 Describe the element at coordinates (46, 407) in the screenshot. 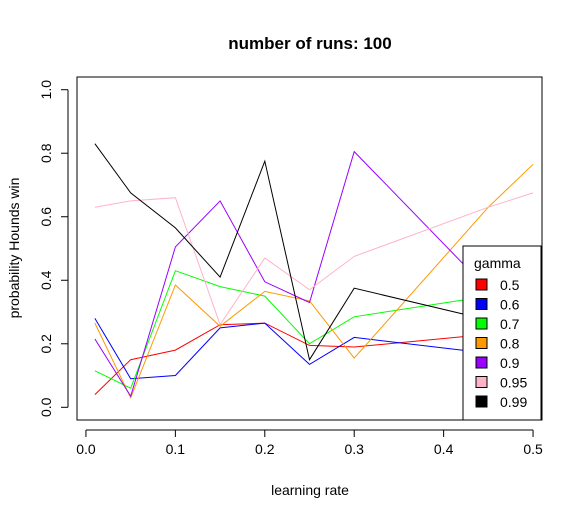

I see `y-tick-label-0: 0.0` at that location.